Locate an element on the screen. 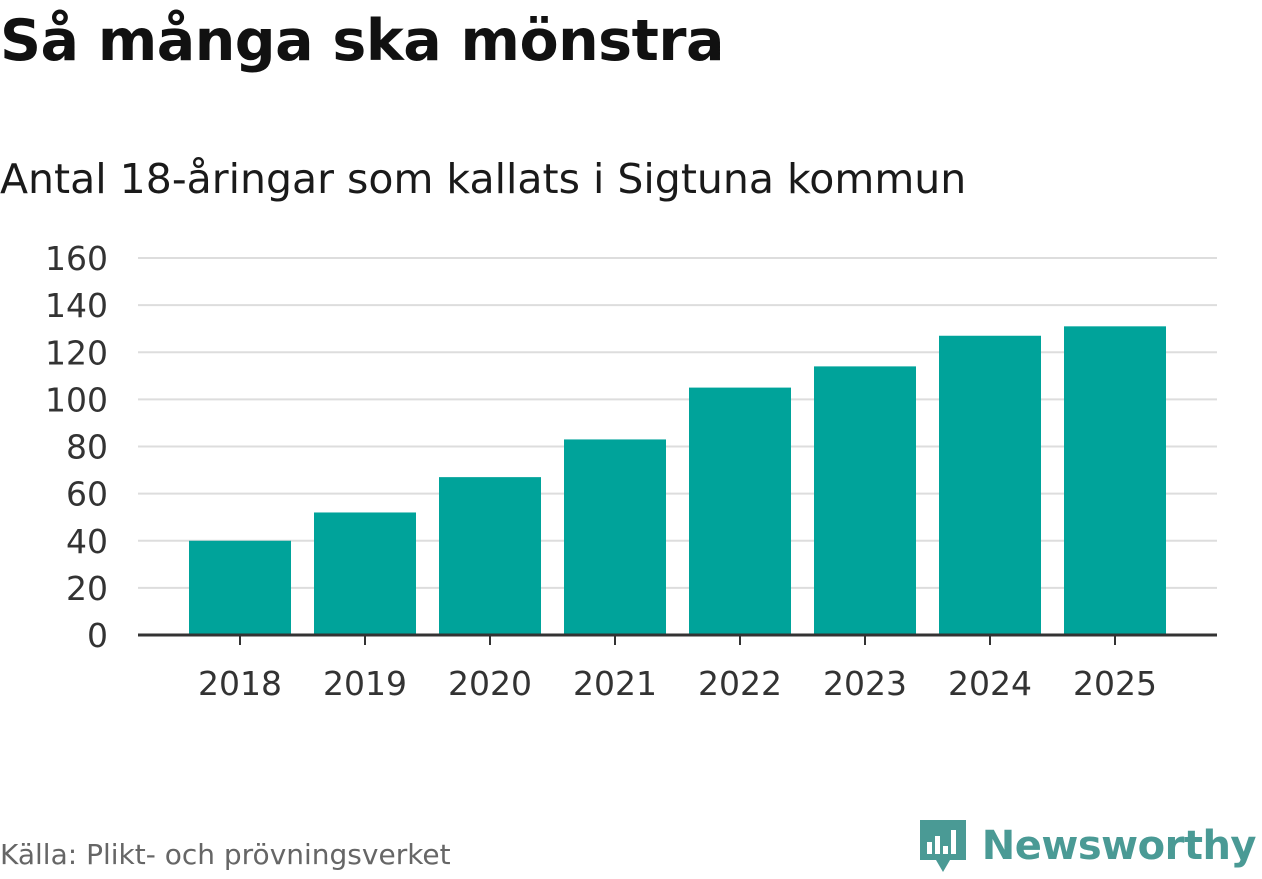  brand: Newsworthy is located at coordinates (1087, 846).